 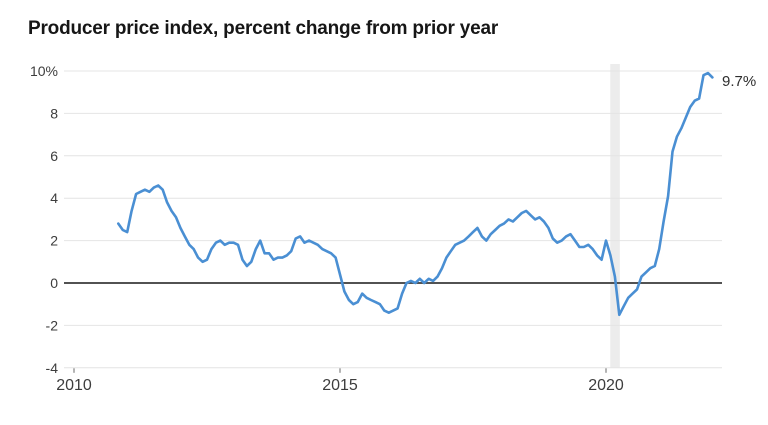 What do you see at coordinates (606, 385) in the screenshot?
I see `x-tick-label: 2020` at bounding box center [606, 385].